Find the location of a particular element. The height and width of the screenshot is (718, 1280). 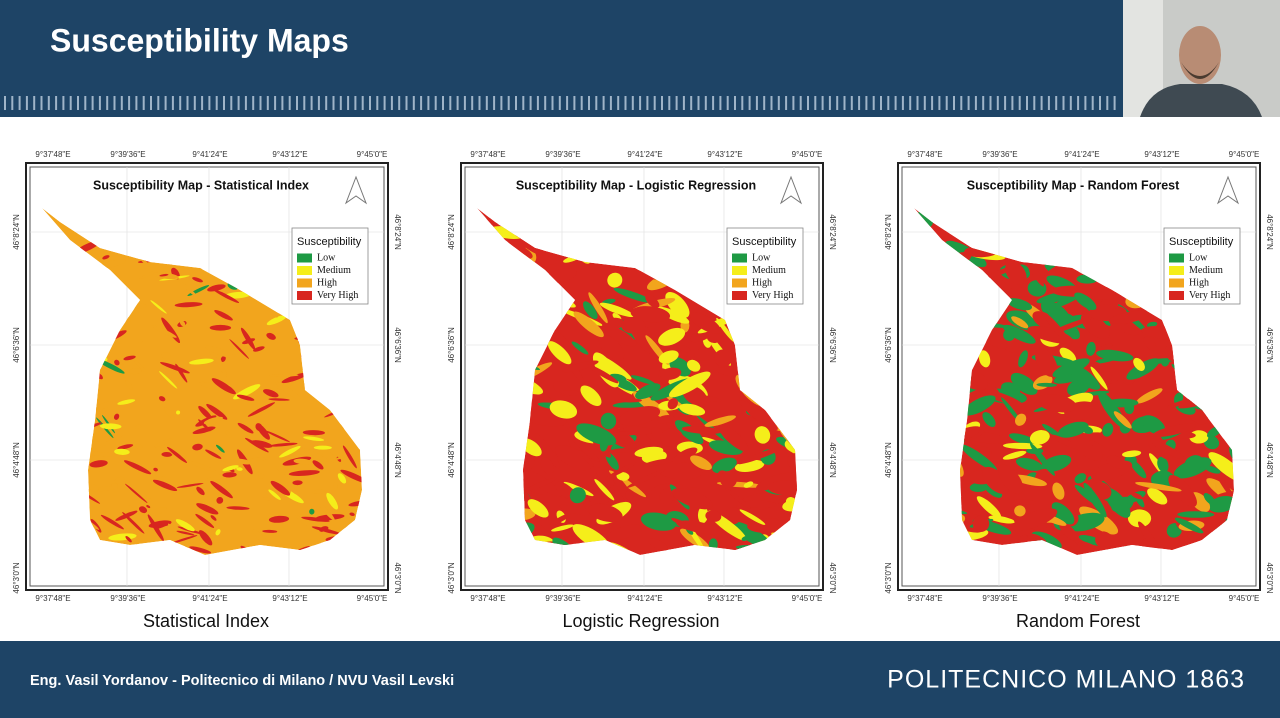

webcam-person-head is located at coordinates (1200, 55).